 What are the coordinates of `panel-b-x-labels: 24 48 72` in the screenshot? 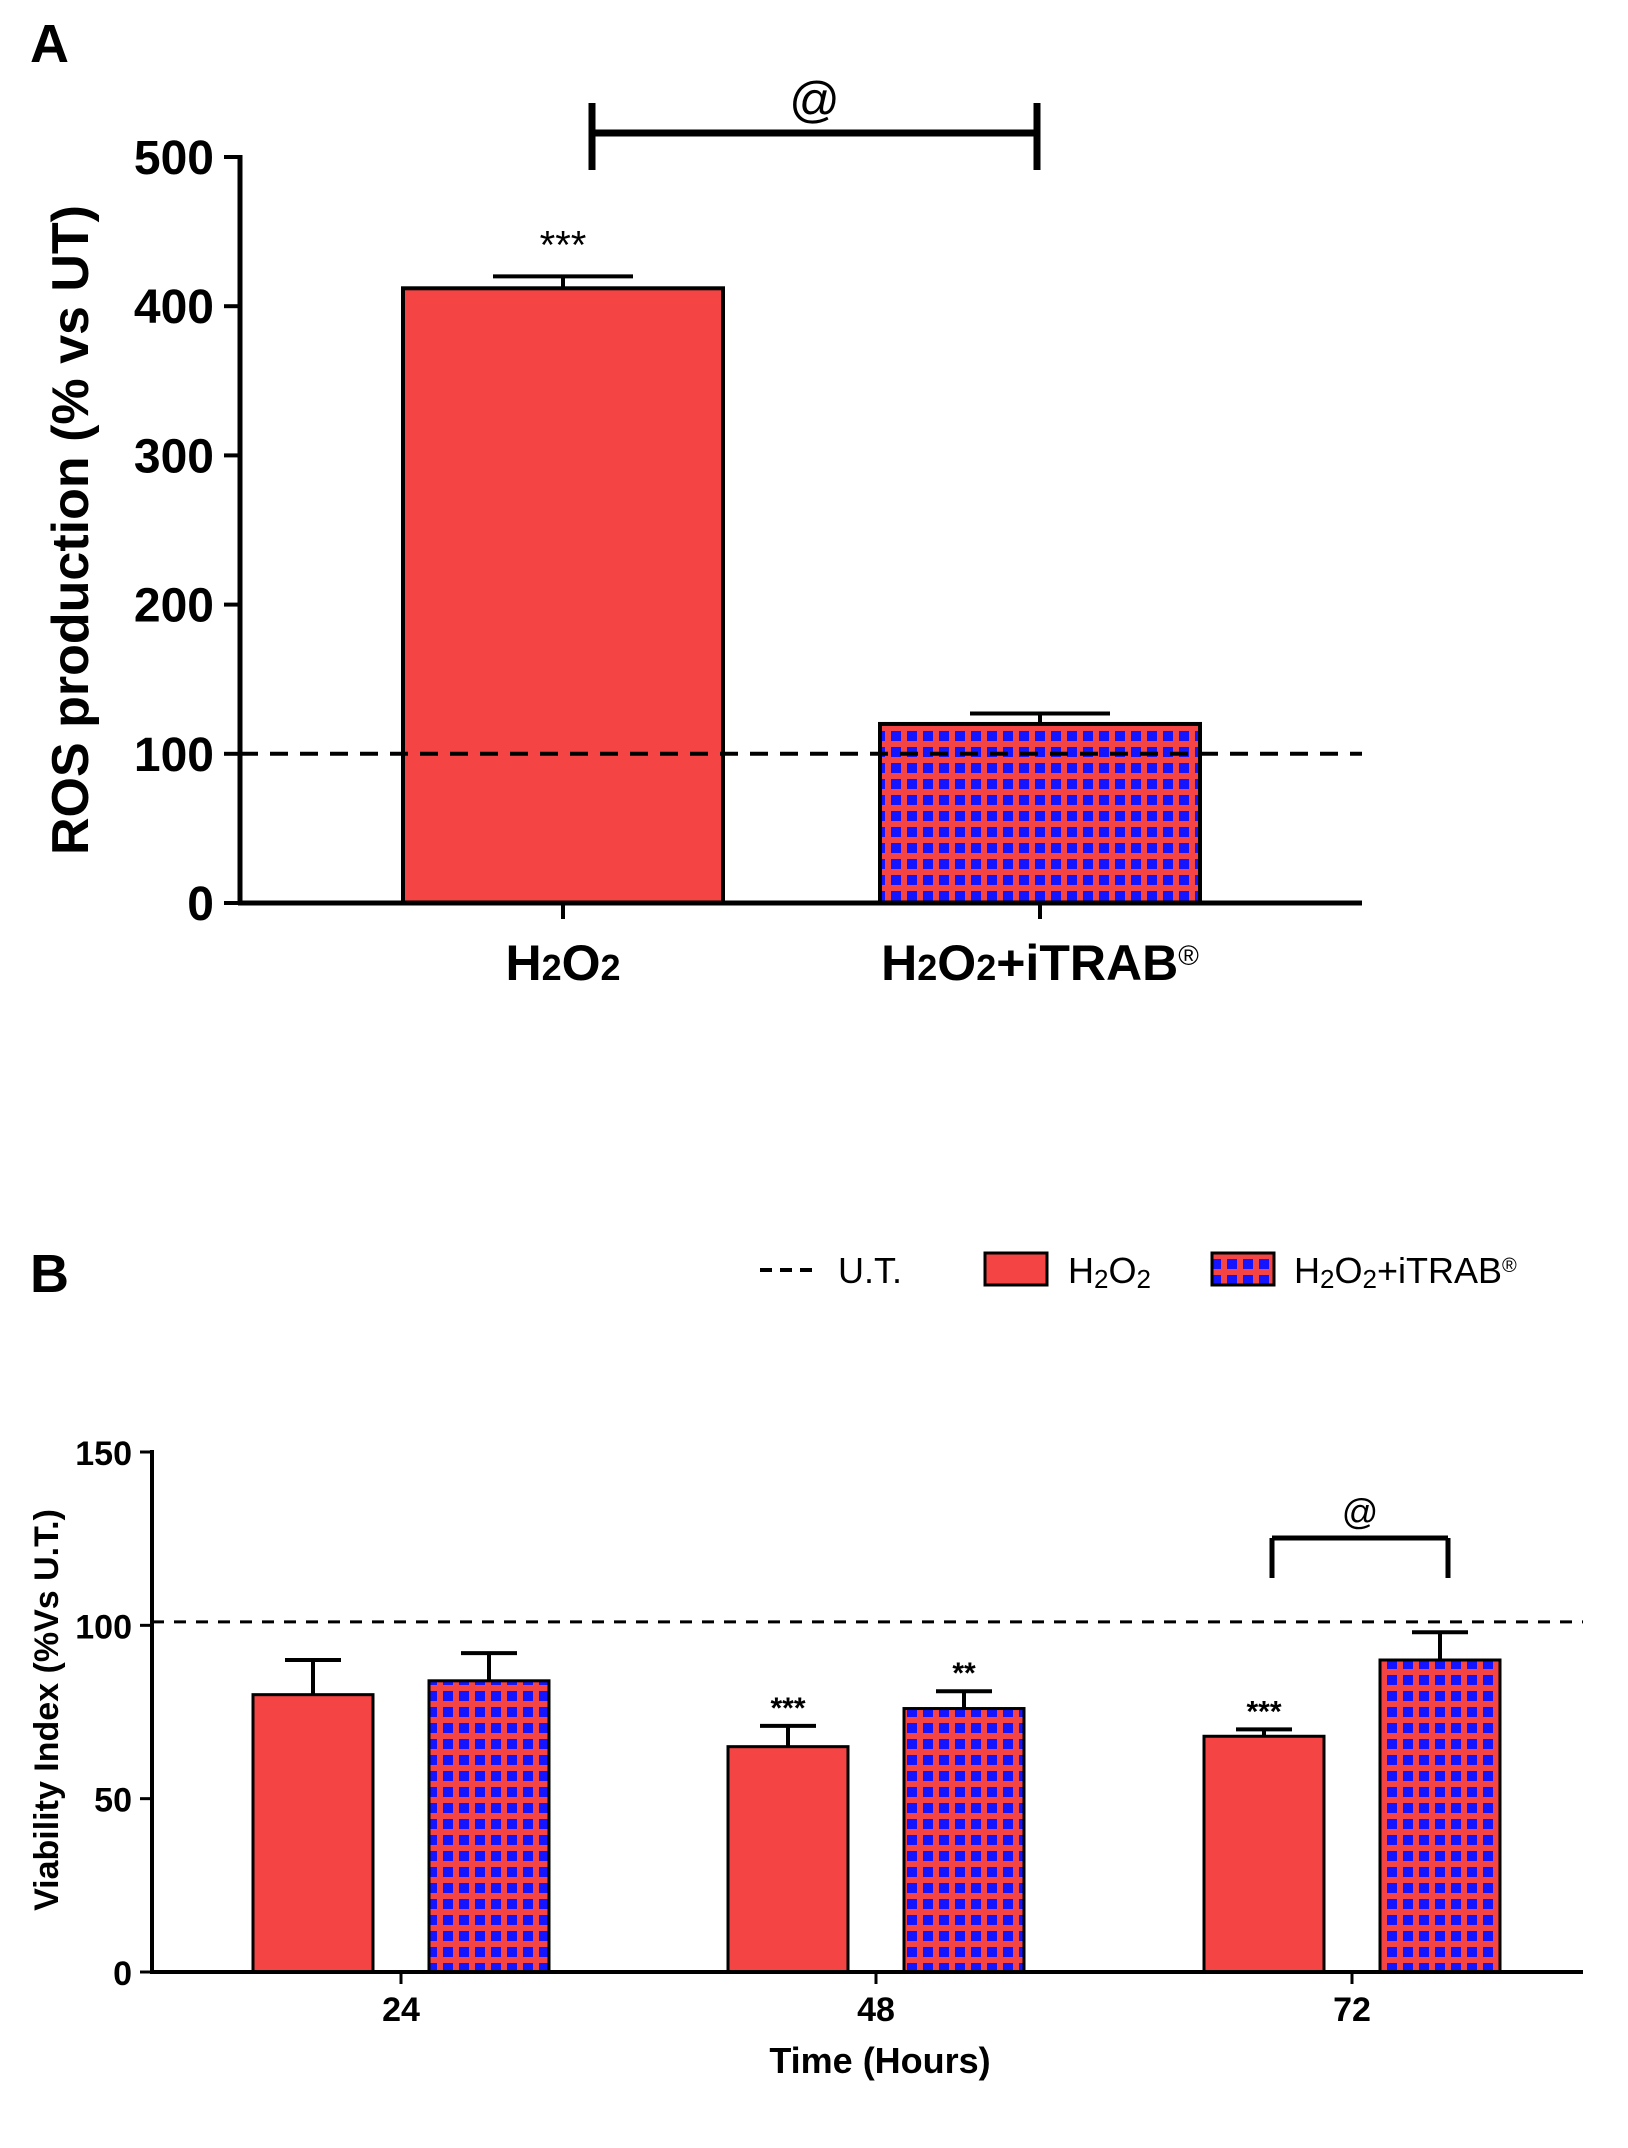 It's located at (876, 2010).